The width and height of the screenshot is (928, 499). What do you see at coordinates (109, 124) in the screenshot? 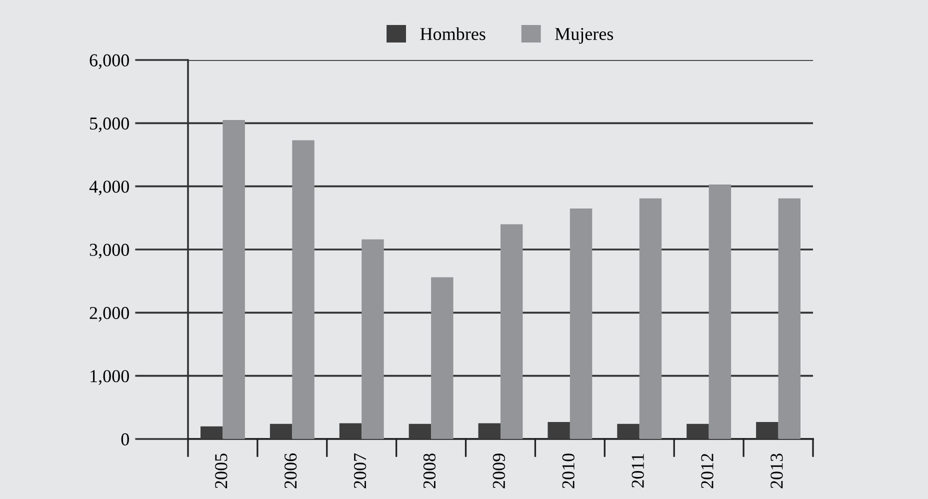
I see `y-tick-label: 5,000` at bounding box center [109, 124].